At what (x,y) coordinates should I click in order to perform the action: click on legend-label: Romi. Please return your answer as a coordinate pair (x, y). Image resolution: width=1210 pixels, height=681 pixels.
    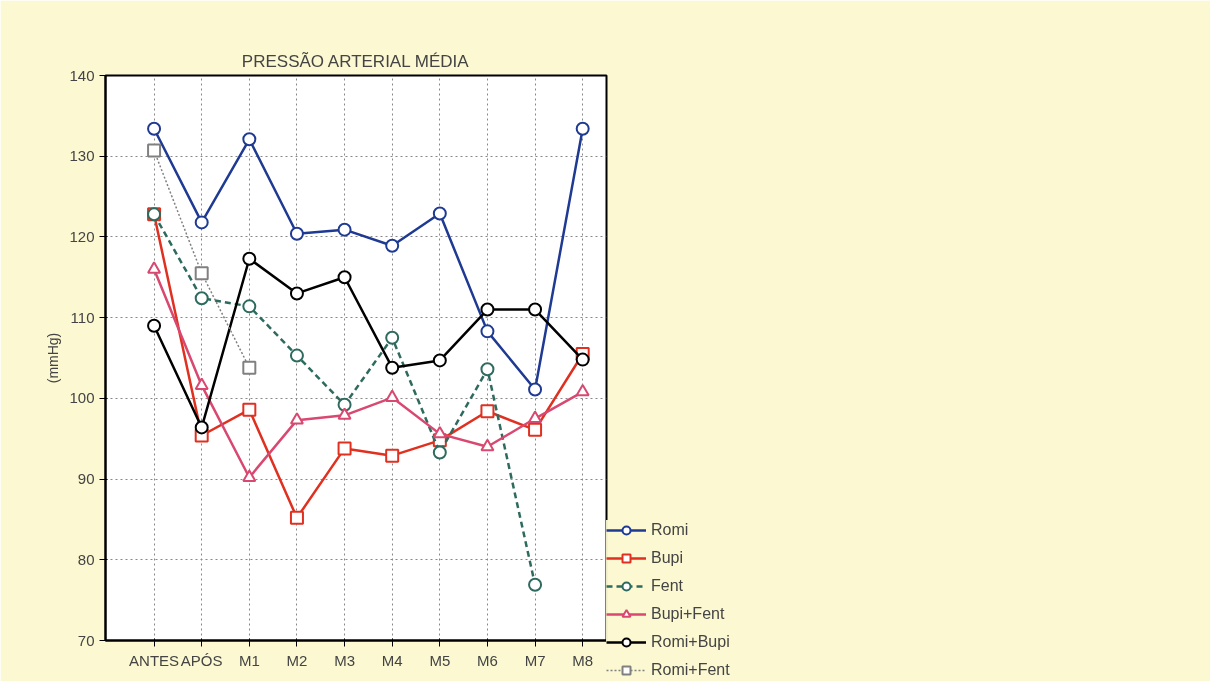
    Looking at the image, I should click on (670, 530).